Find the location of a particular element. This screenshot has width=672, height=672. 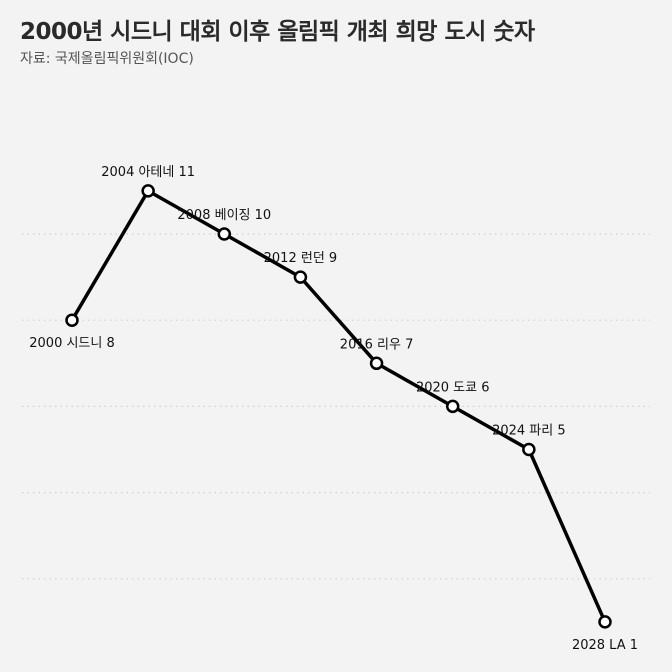

data-label: 2024 파리 5 is located at coordinates (529, 431).